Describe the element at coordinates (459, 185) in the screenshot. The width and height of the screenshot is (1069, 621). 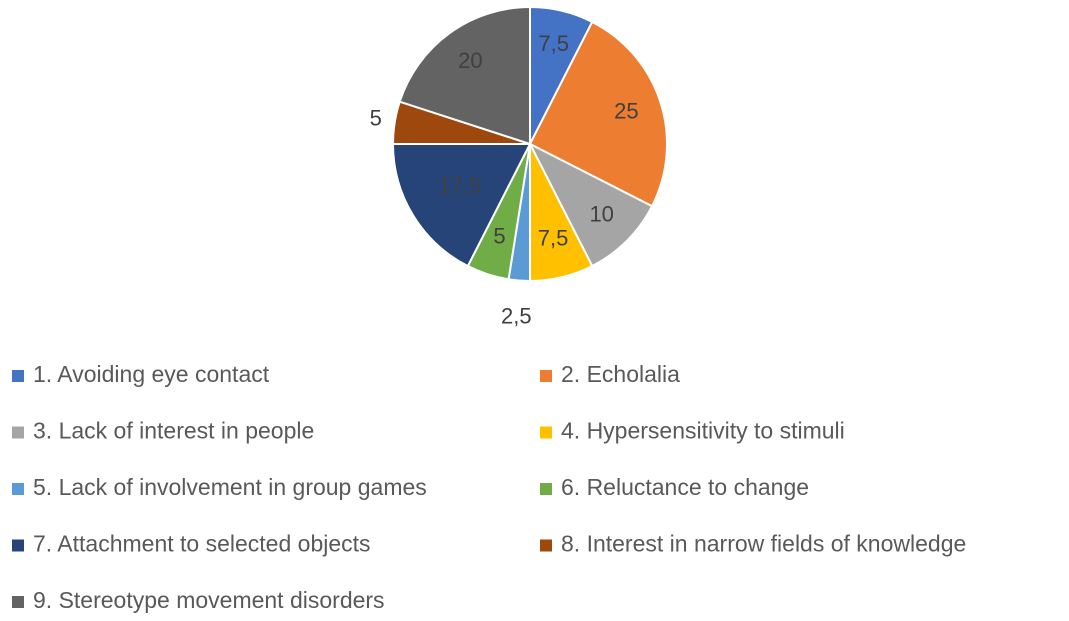
I see `data-label: 17,5` at that location.